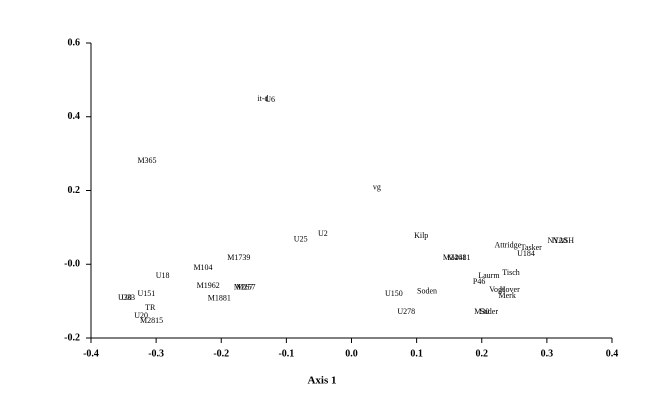  Describe the element at coordinates (421, 235) in the screenshot. I see `point-label: Kilp` at that location.